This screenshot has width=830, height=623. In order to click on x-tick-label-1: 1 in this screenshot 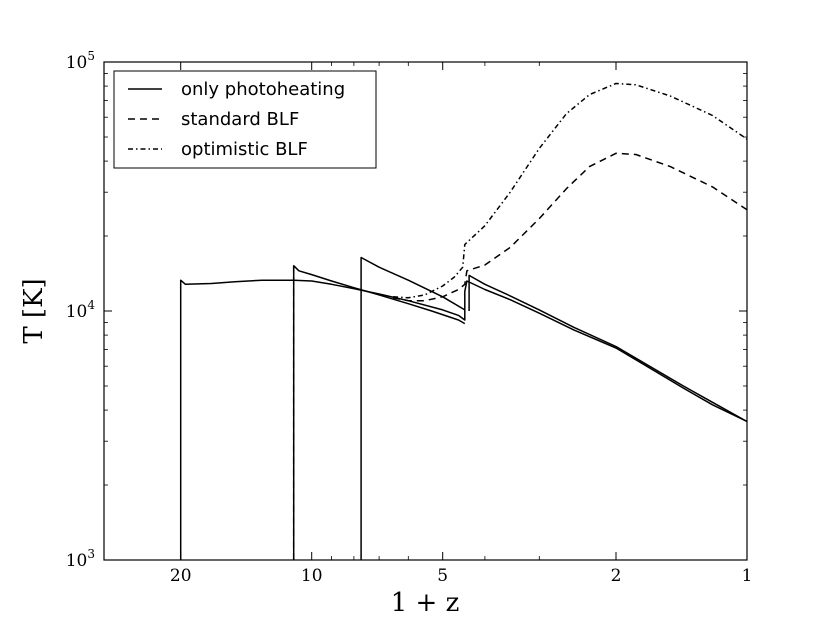, I will do `click(747, 576)`.